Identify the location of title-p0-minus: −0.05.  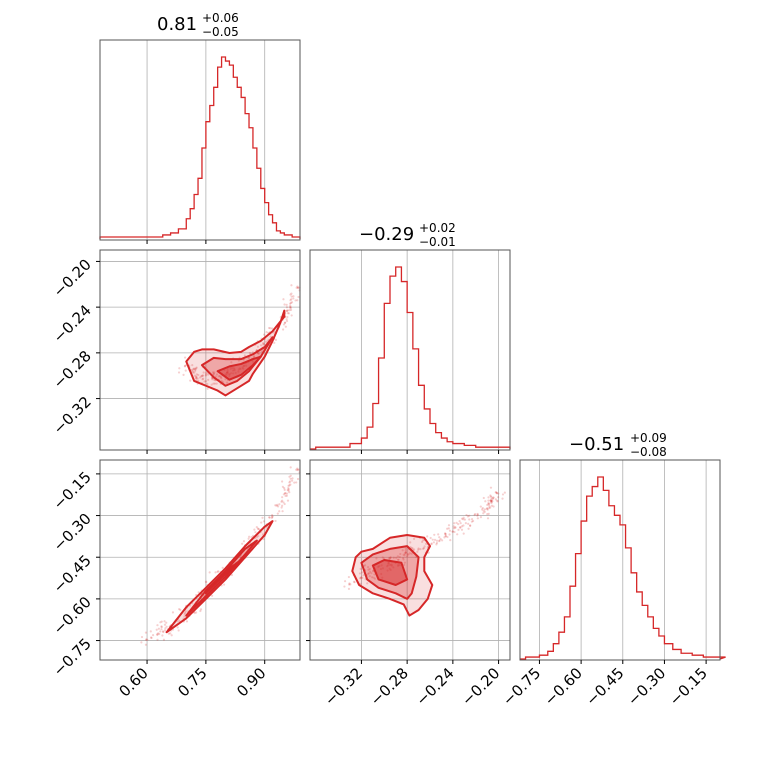
(220, 32).